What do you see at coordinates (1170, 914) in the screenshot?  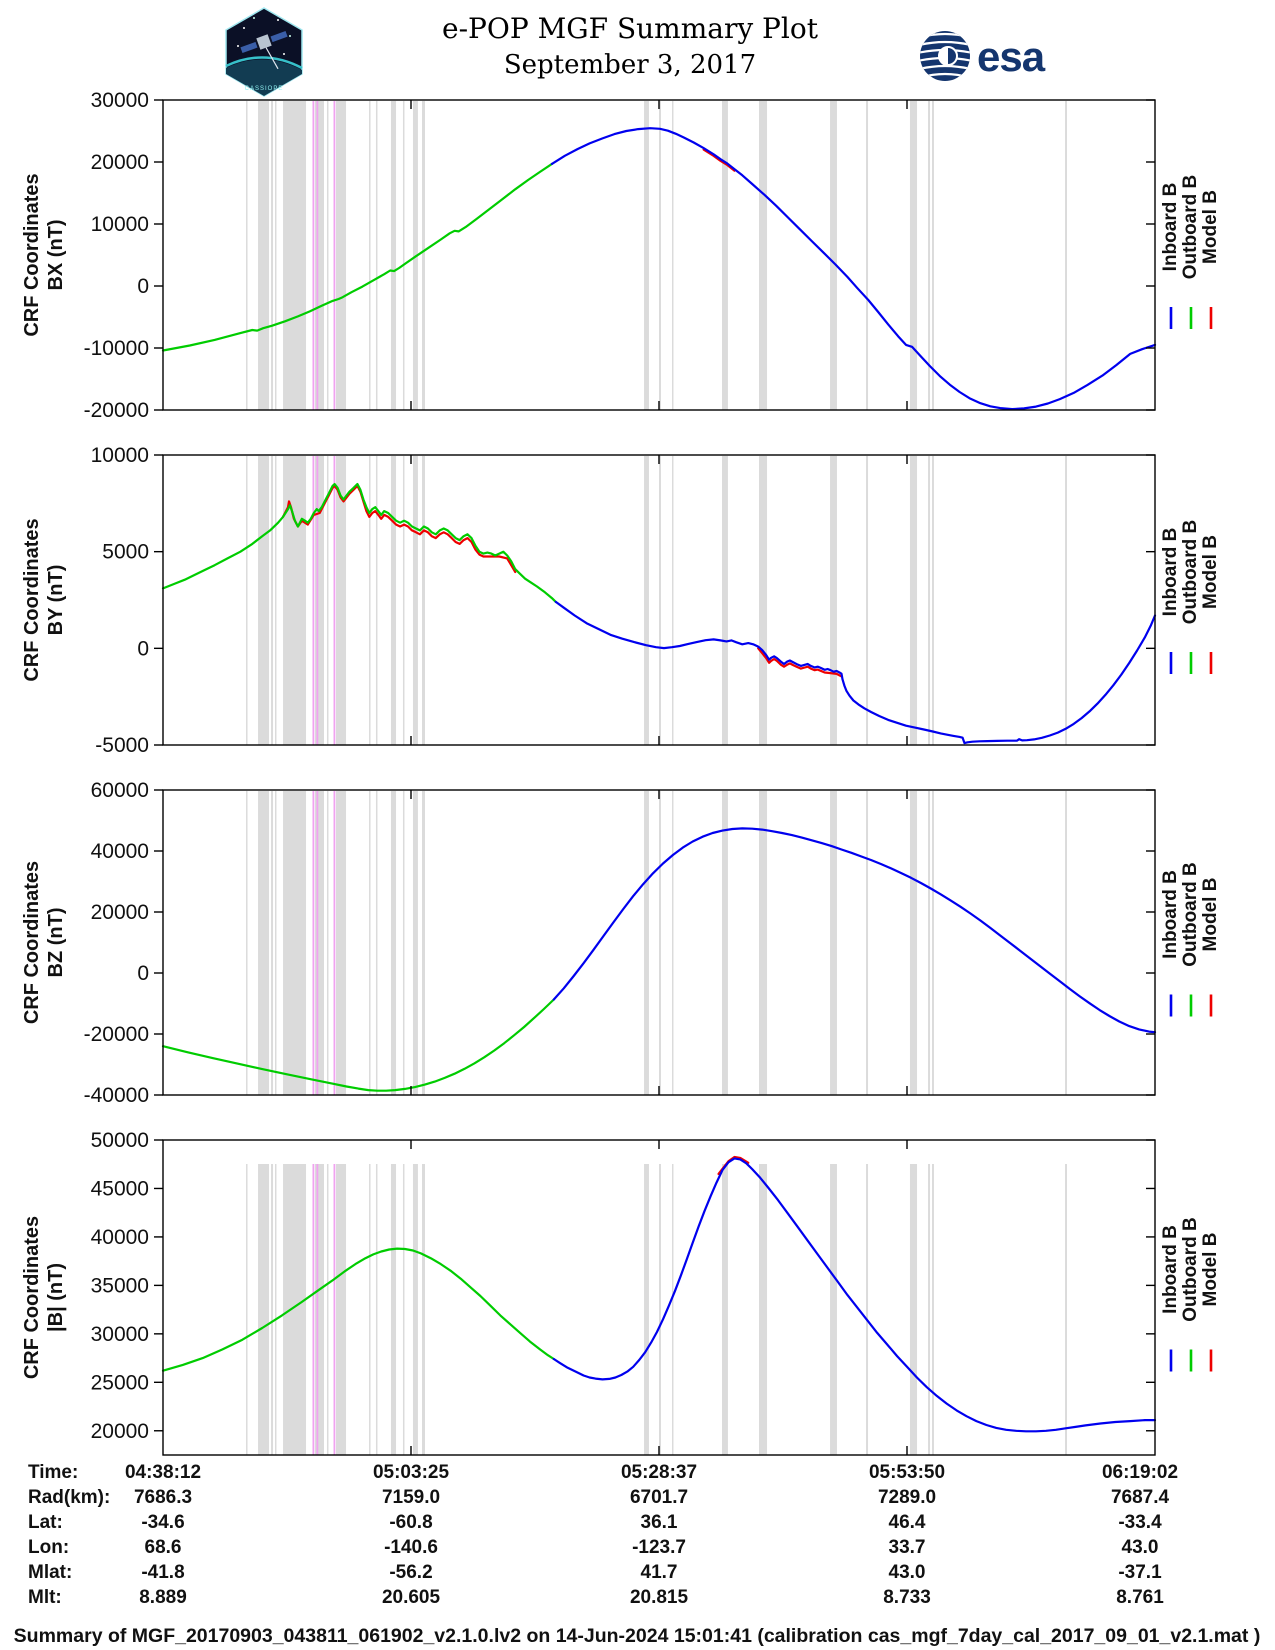 I see `legend-label-inboard-b: Inboard B` at bounding box center [1170, 914].